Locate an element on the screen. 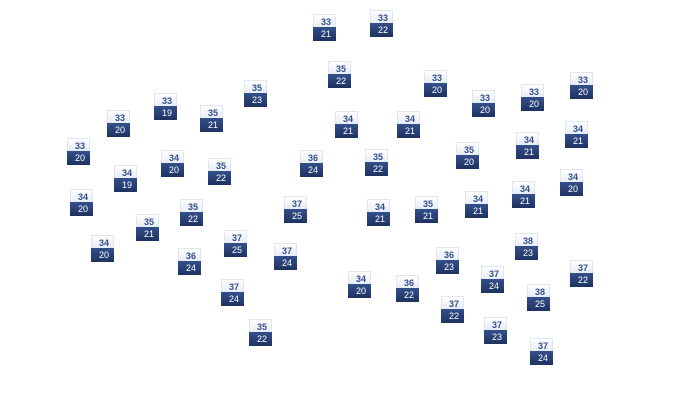 This screenshot has width=700, height=410. low-temperature: 19 is located at coordinates (165, 113).